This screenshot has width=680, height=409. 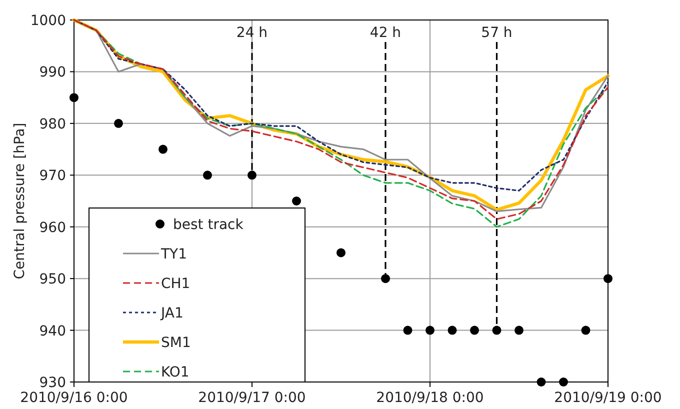 I want to click on x-tick-label: 2010/9/18 0:00, so click(x=430, y=398).